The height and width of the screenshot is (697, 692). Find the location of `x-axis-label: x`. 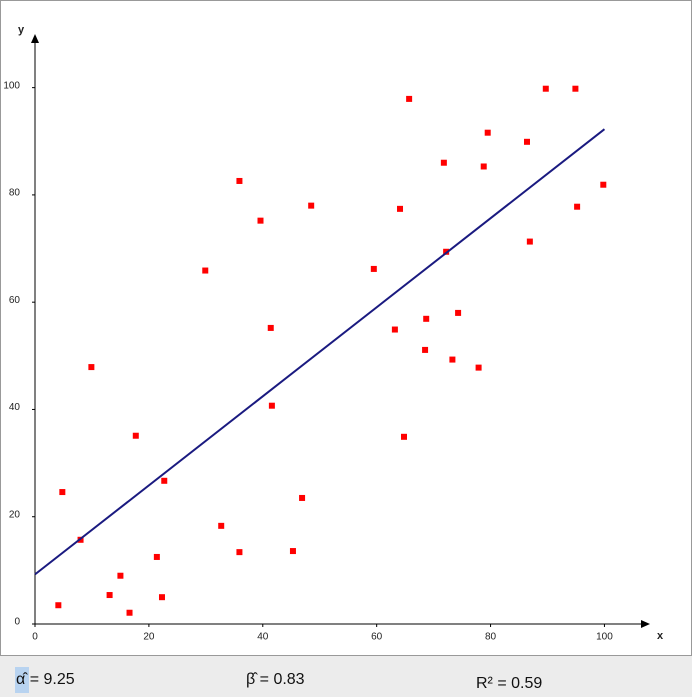

x-axis-label: x is located at coordinates (660, 636).